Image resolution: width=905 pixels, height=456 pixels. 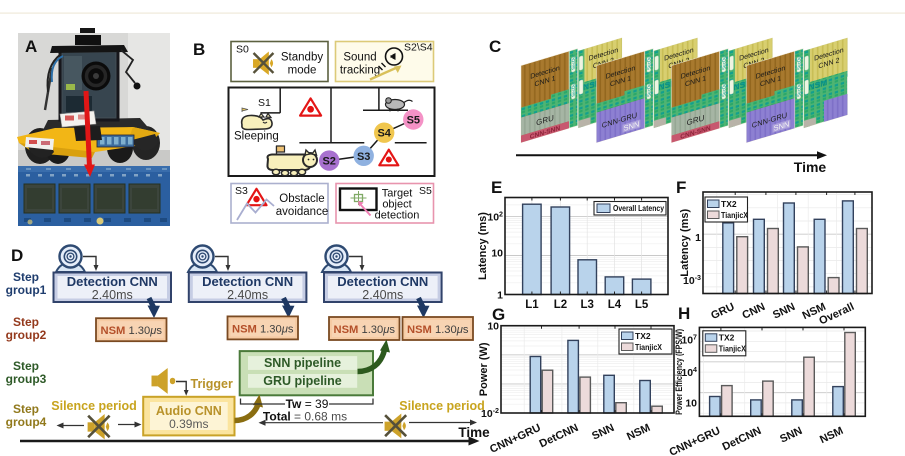 What do you see at coordinates (490, 413) in the screenshot?
I see `svg-text: 10⁻²` at bounding box center [490, 413].